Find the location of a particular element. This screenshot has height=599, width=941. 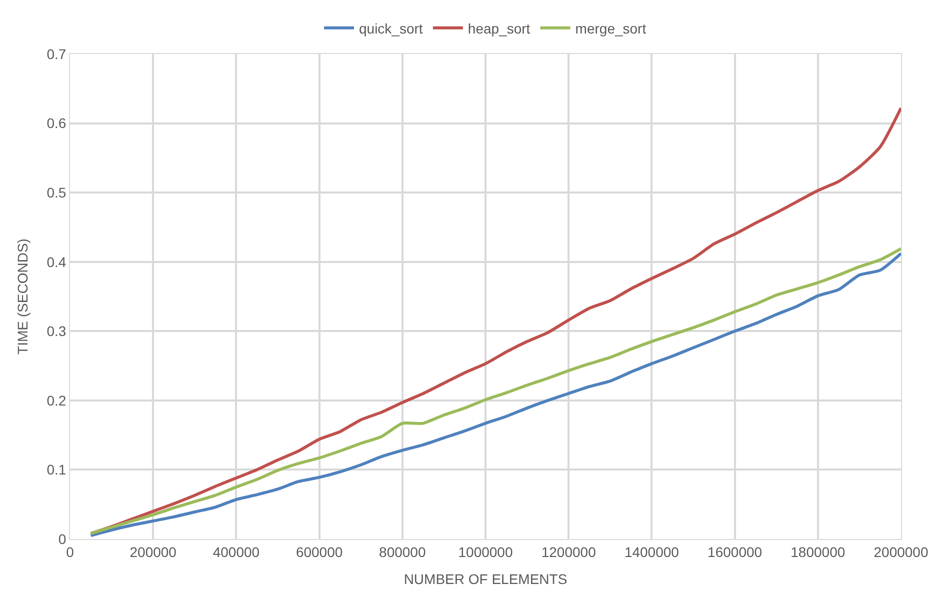

x-tick-label: 1200000 is located at coordinates (568, 552).